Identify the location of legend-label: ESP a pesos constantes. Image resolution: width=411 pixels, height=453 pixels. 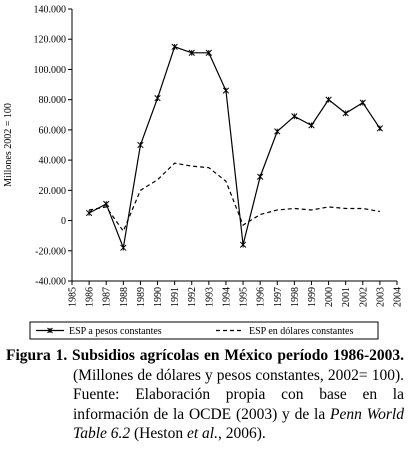
(115, 331).